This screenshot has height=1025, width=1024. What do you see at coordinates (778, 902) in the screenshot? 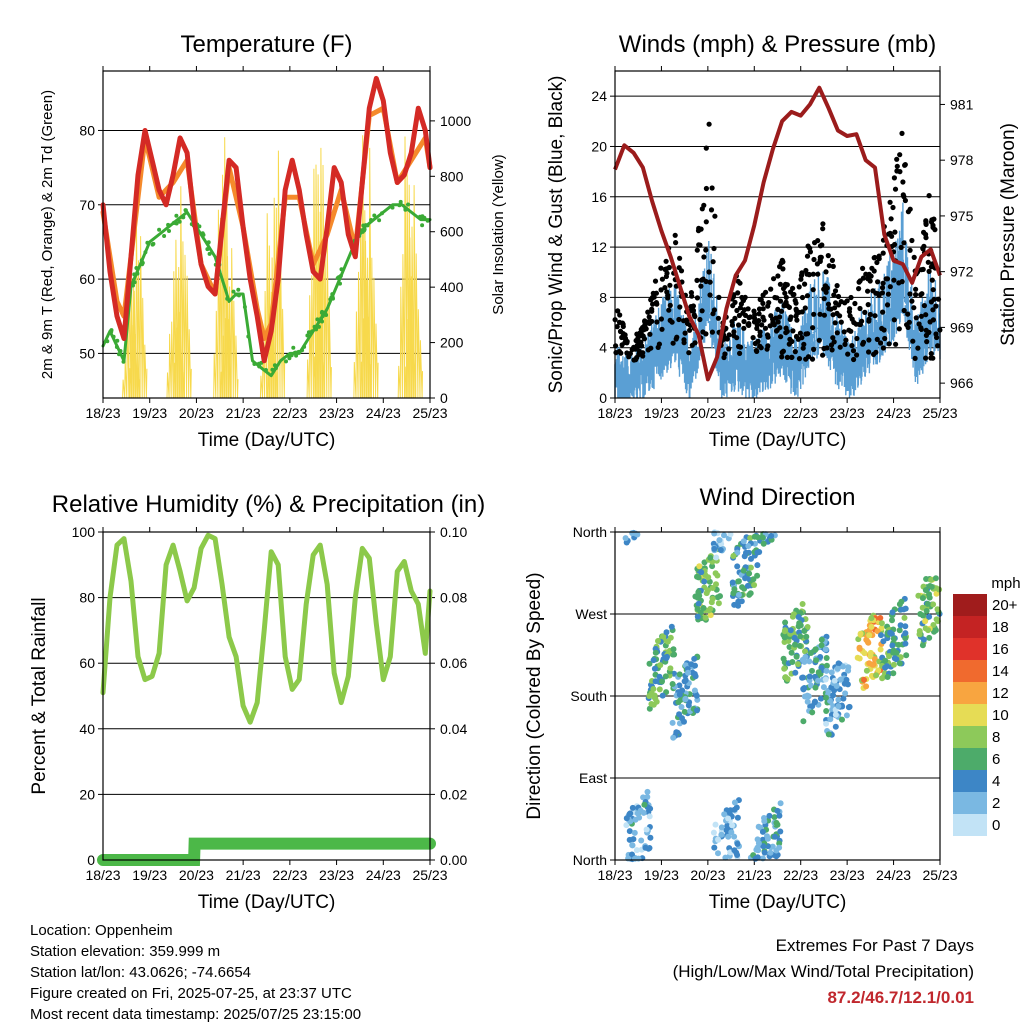
I see `x-axis-label: Time (Day/UTC)` at bounding box center [778, 902].